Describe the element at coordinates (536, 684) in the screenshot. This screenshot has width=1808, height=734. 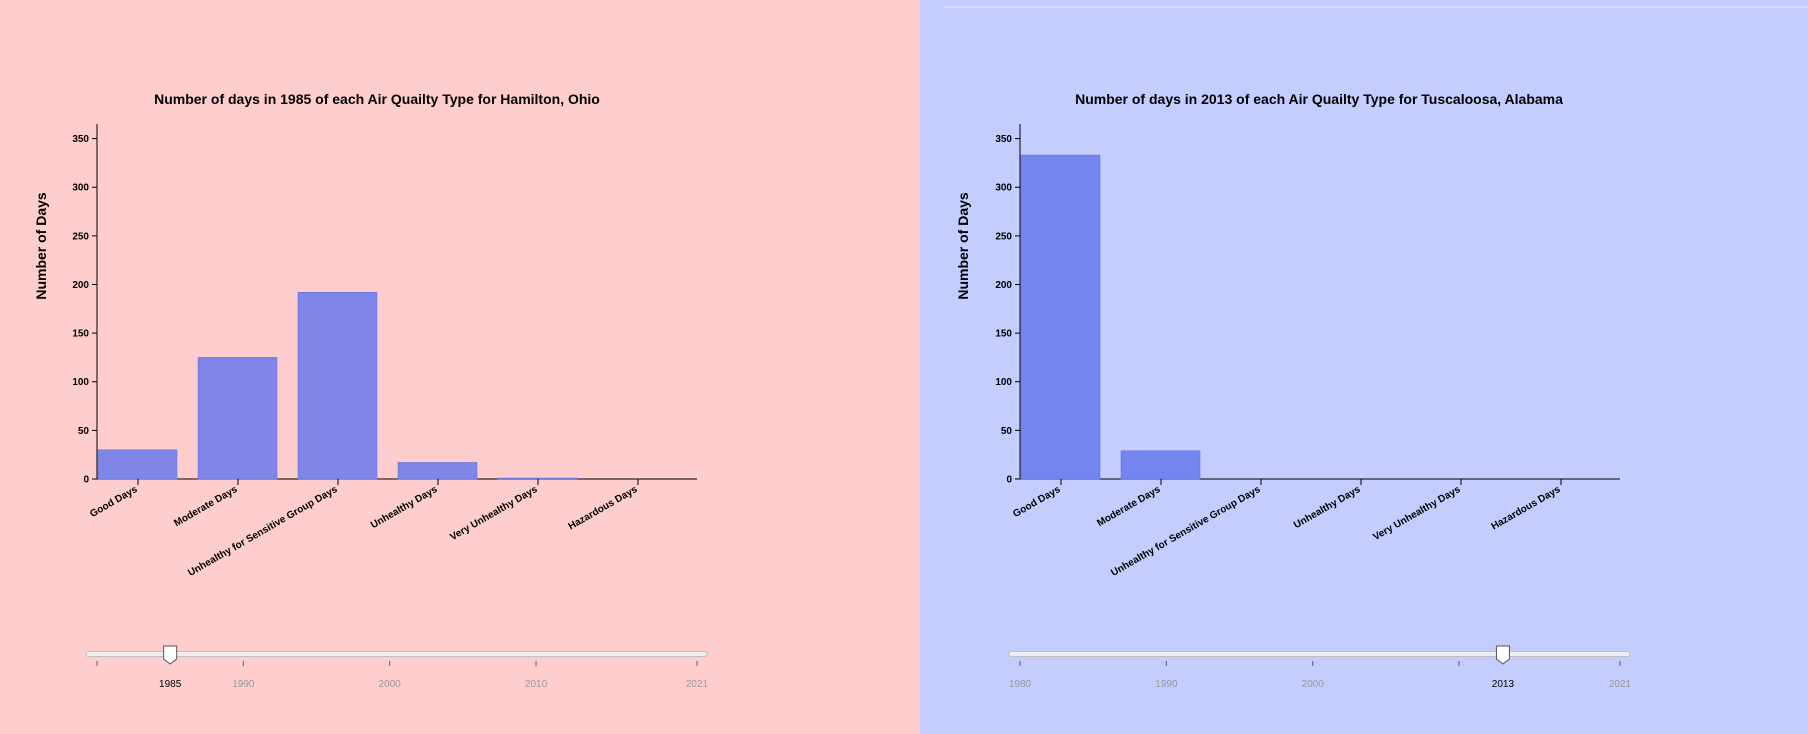
I see `slider-year-label: 2010` at that location.